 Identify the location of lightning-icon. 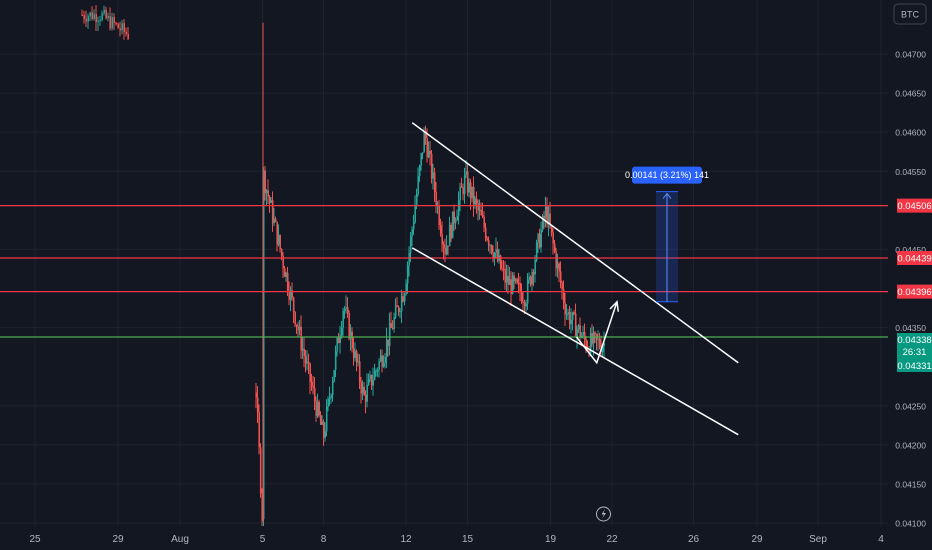
(603, 514).